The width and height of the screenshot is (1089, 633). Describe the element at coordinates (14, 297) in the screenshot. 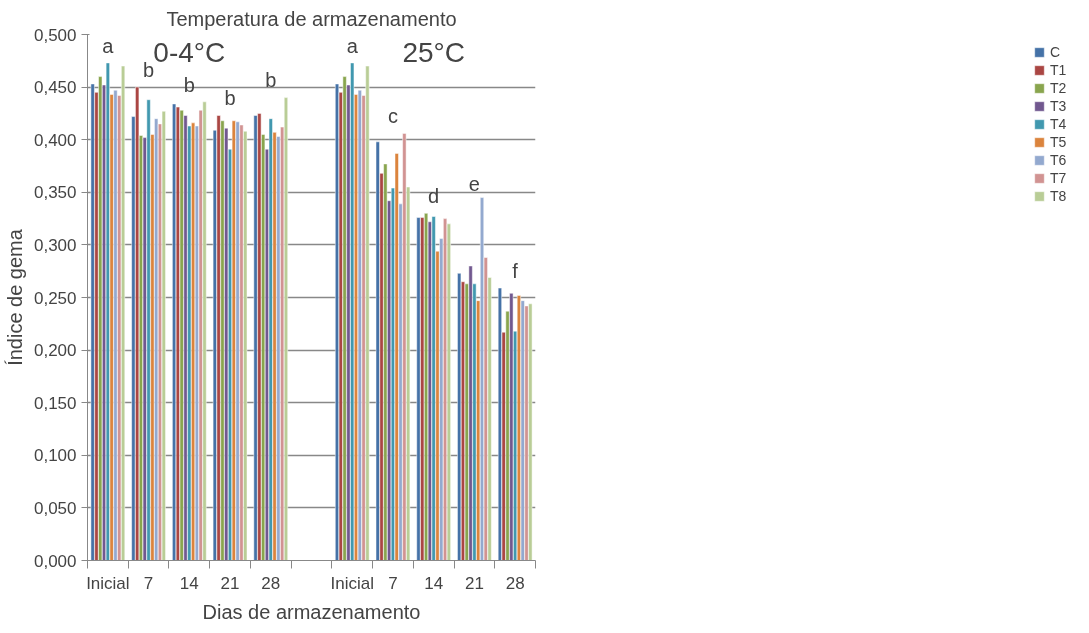

I see `y-axis-title: Índice de gema` at that location.